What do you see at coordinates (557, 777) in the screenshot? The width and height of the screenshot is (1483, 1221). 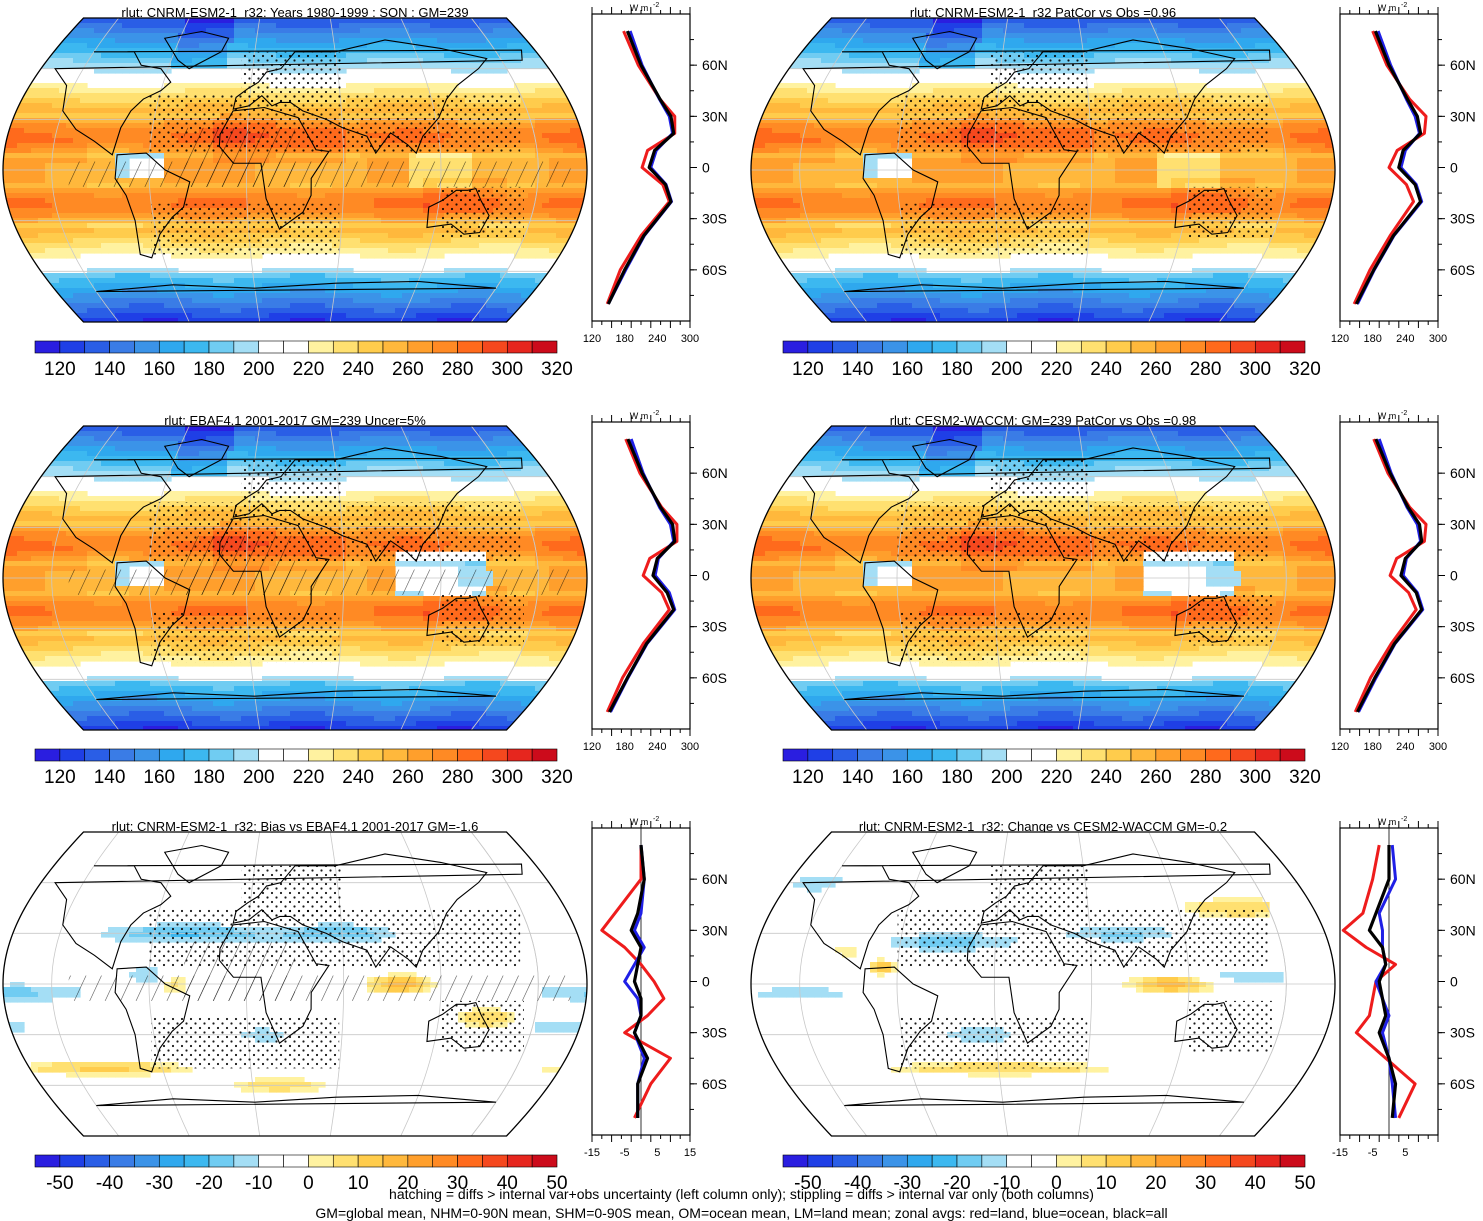 I see `colorbar-label: 320` at bounding box center [557, 777].